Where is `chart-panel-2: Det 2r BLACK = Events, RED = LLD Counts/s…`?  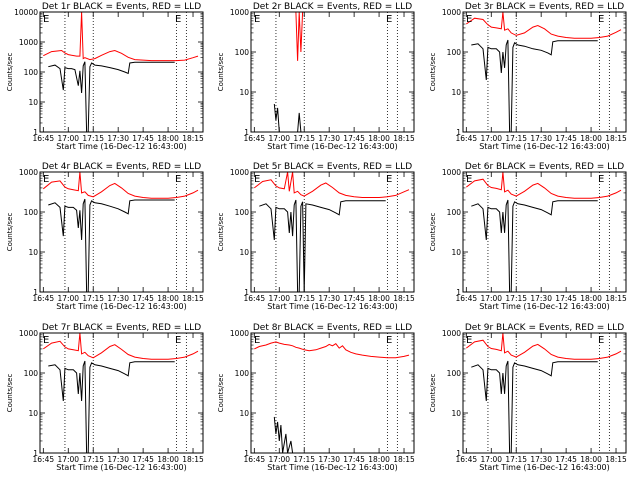 chart-panel-2: Det 2r BLACK = Events, RED = LLD Counts/s… is located at coordinates (316, 76).